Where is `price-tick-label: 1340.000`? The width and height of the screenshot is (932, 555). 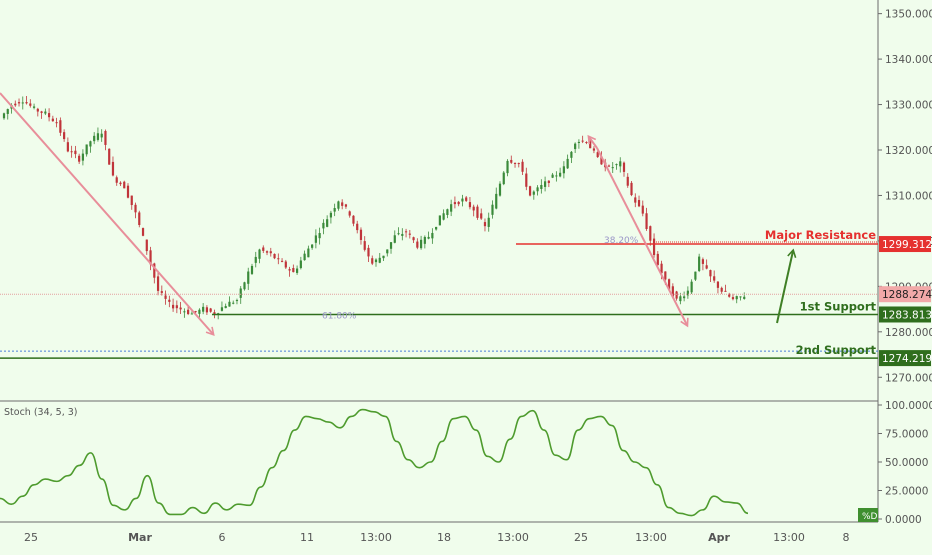
price-tick-label: 1340.000 is located at coordinates (908, 60).